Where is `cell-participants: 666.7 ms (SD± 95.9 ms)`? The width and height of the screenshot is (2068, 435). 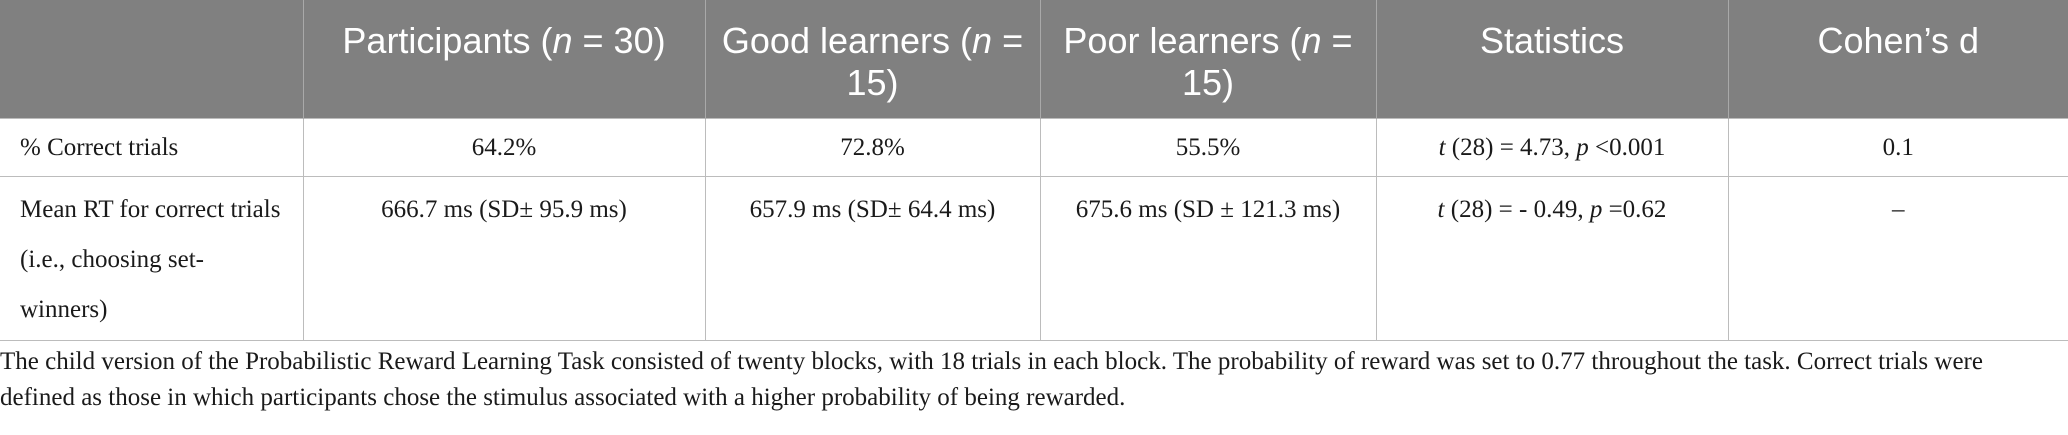
cell-participants: 666.7 ms (SD± 95.9 ms) is located at coordinates (504, 258).